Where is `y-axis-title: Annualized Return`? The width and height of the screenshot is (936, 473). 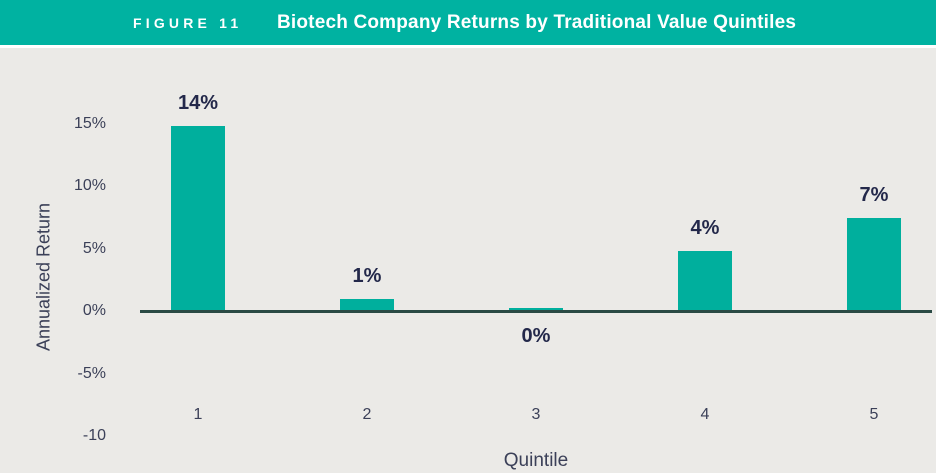 y-axis-title: Annualized Return is located at coordinates (43, 277).